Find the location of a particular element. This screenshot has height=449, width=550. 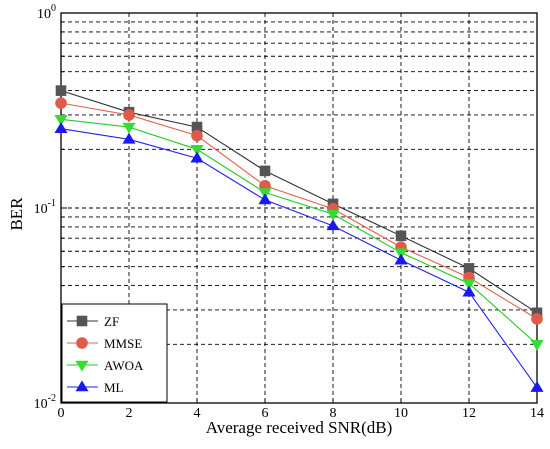

legend-label-awoa: AWOA is located at coordinates (124, 365).